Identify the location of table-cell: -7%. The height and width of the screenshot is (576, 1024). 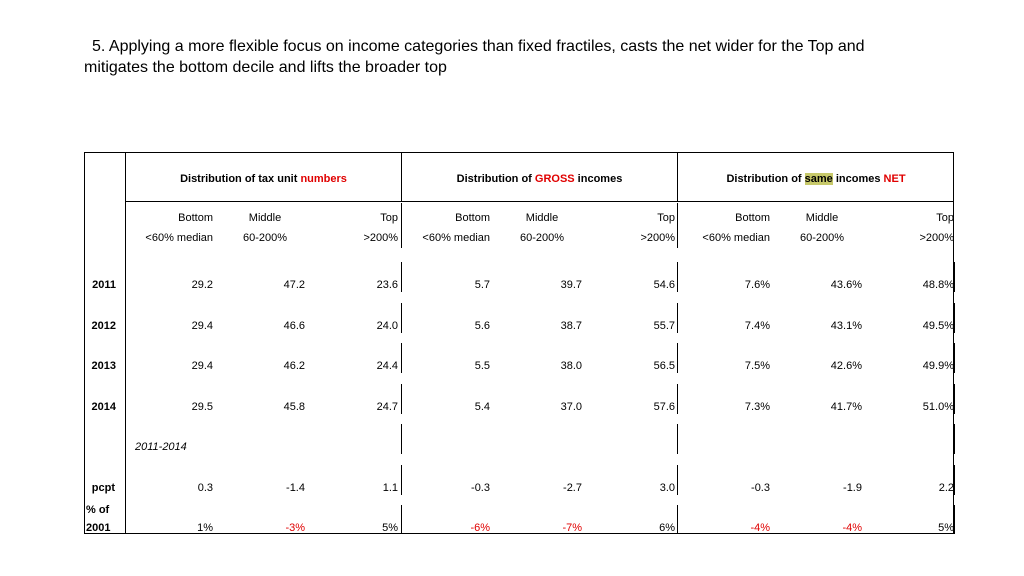
(572, 528).